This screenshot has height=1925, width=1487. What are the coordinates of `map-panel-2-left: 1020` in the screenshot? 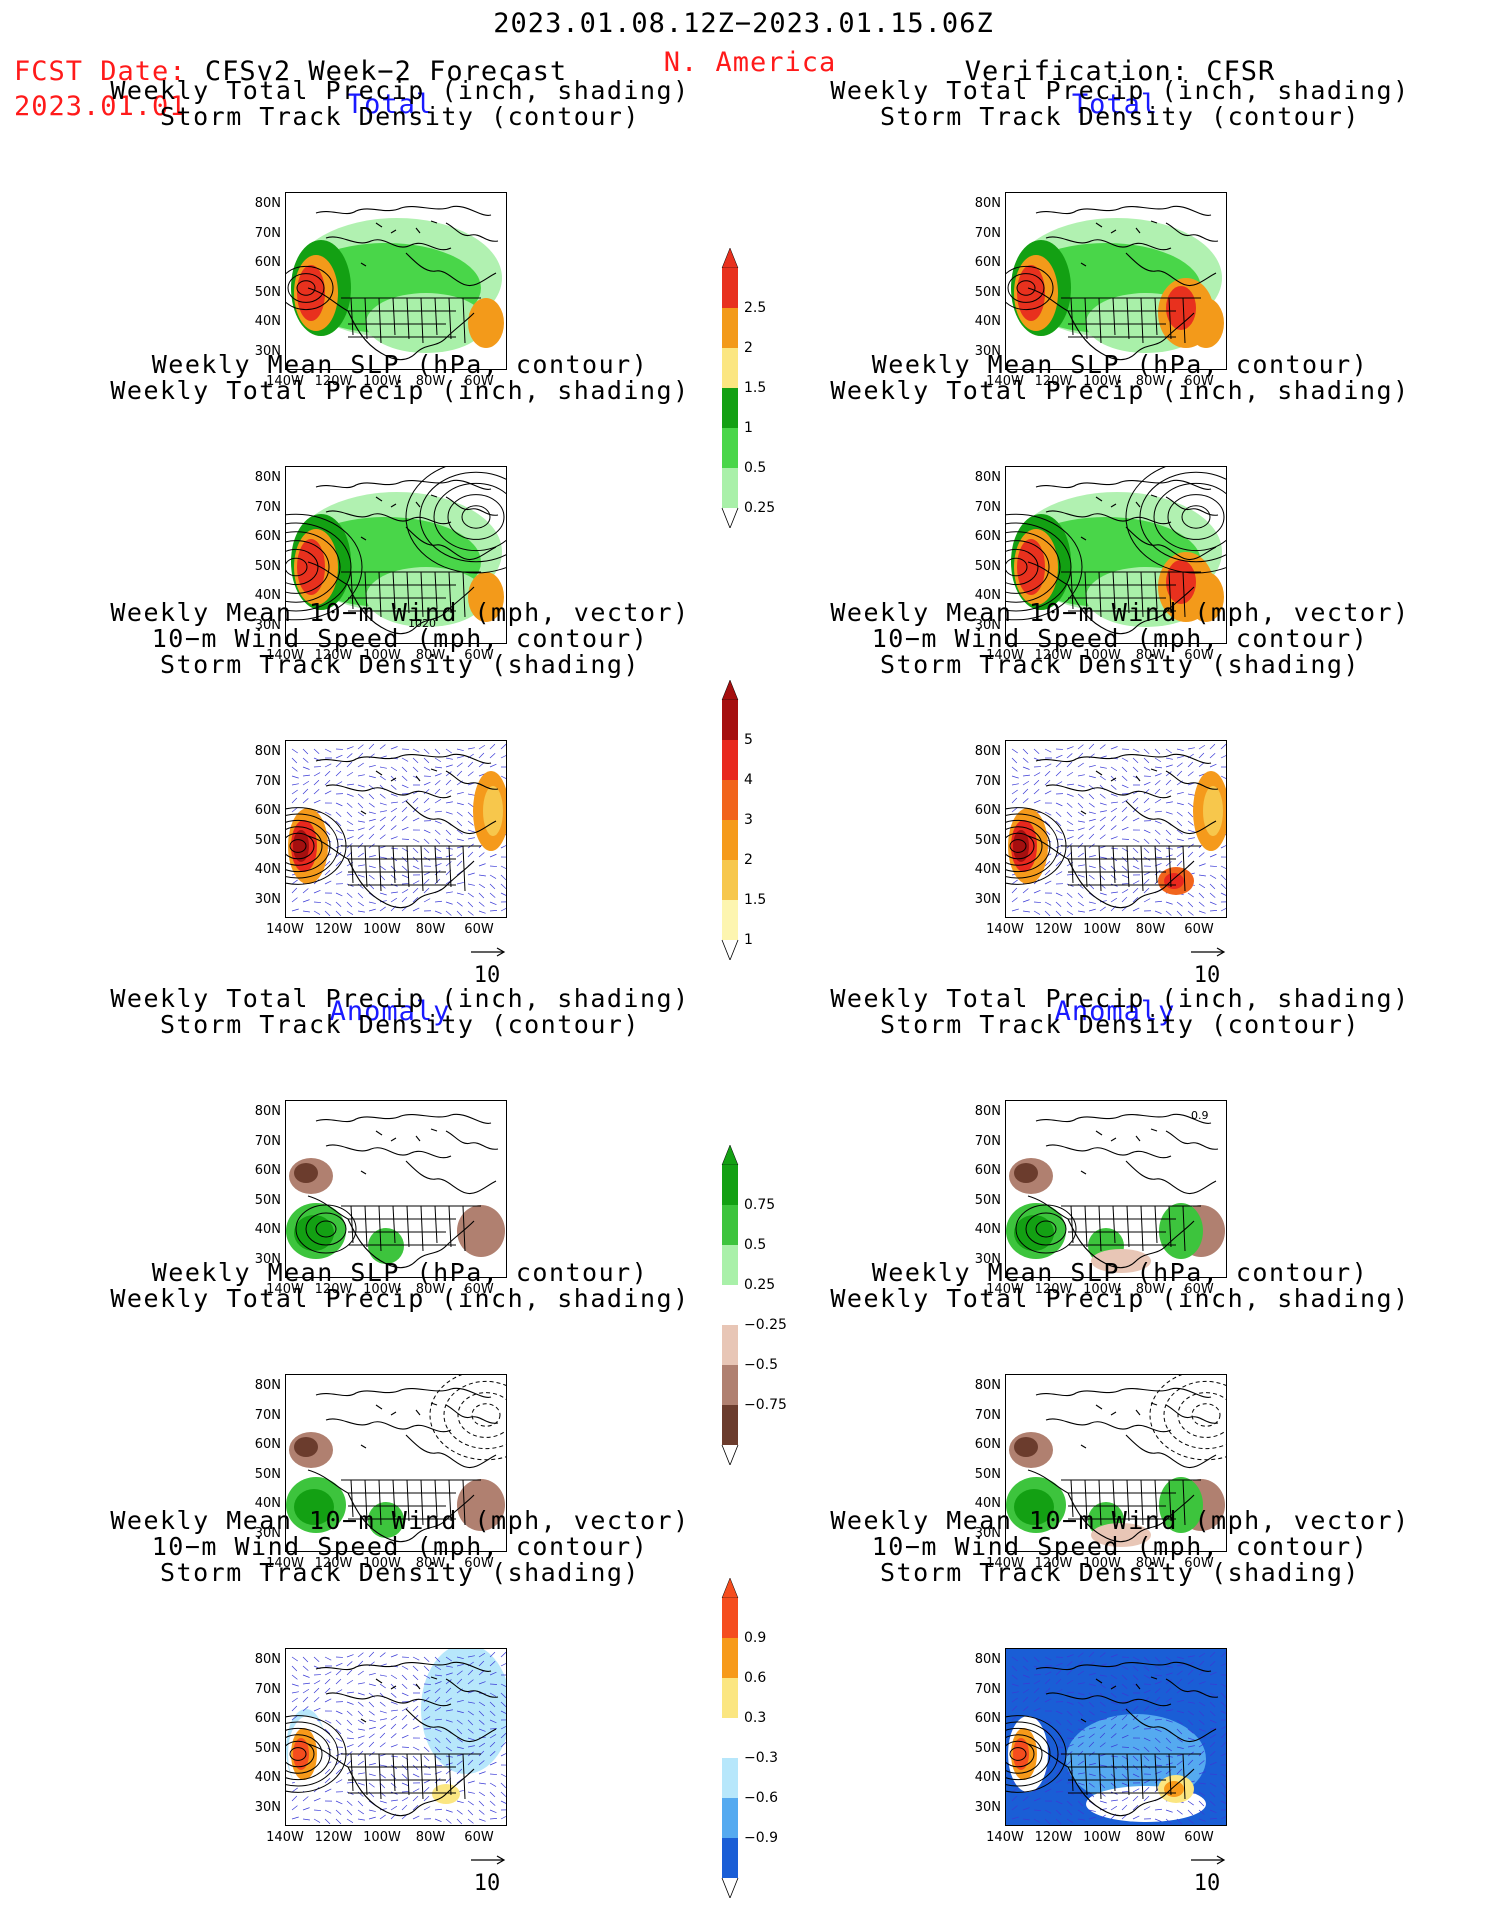 It's located at (396, 555).